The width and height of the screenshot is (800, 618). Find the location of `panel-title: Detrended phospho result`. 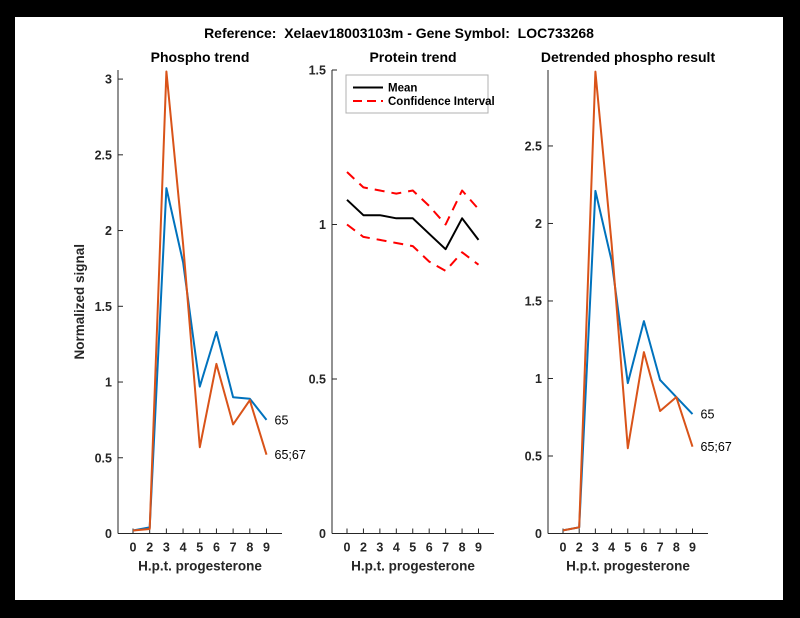

panel-title: Detrended phospho result is located at coordinates (628, 57).